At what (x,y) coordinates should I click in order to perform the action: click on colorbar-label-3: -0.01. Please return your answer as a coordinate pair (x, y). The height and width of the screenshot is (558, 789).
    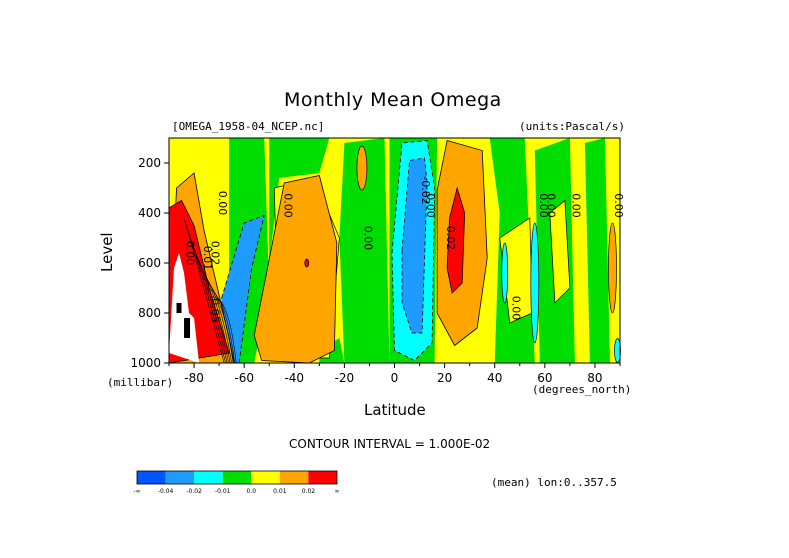
    Looking at the image, I should click on (223, 491).